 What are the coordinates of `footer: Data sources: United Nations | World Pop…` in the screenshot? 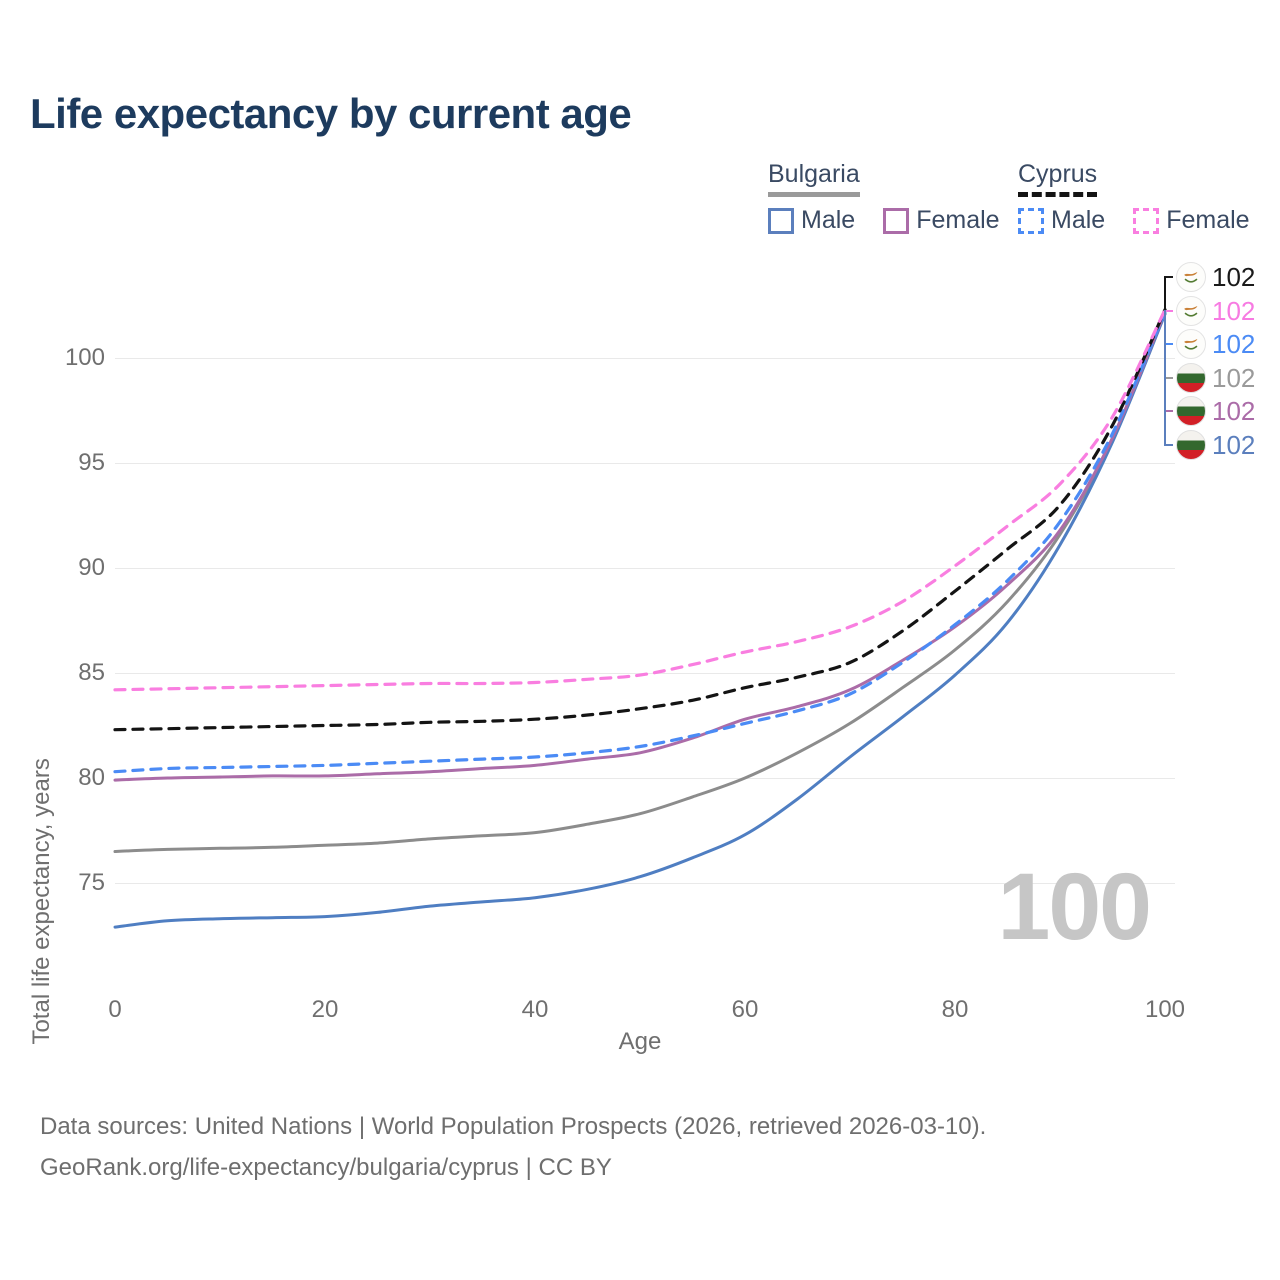 It's located at (513, 1147).